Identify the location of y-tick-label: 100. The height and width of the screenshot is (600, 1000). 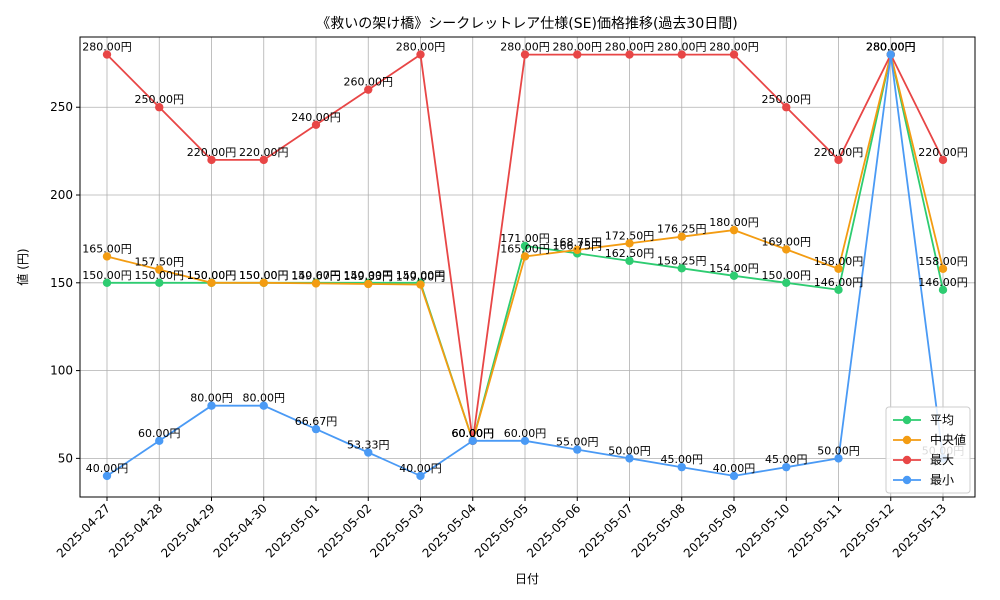
(61, 371).